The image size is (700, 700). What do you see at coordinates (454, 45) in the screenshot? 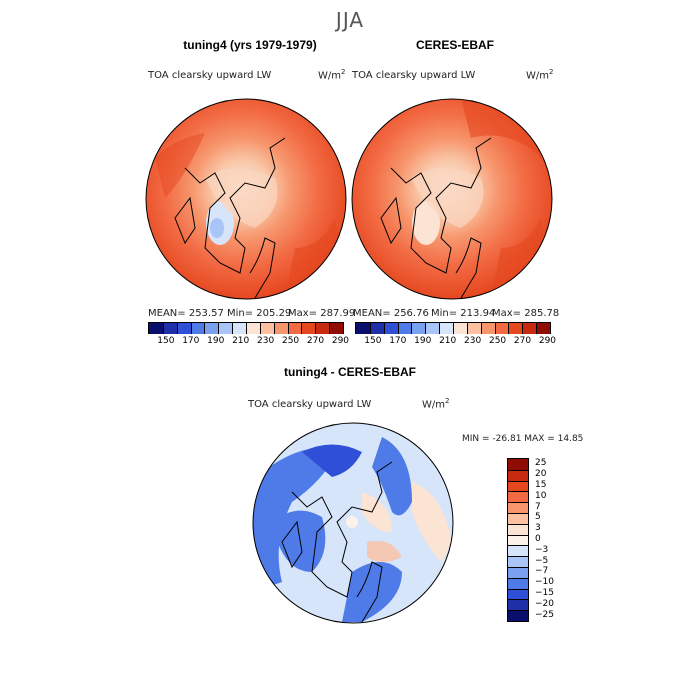
I see `panel-2-title: CERES-EBAF` at bounding box center [454, 45].